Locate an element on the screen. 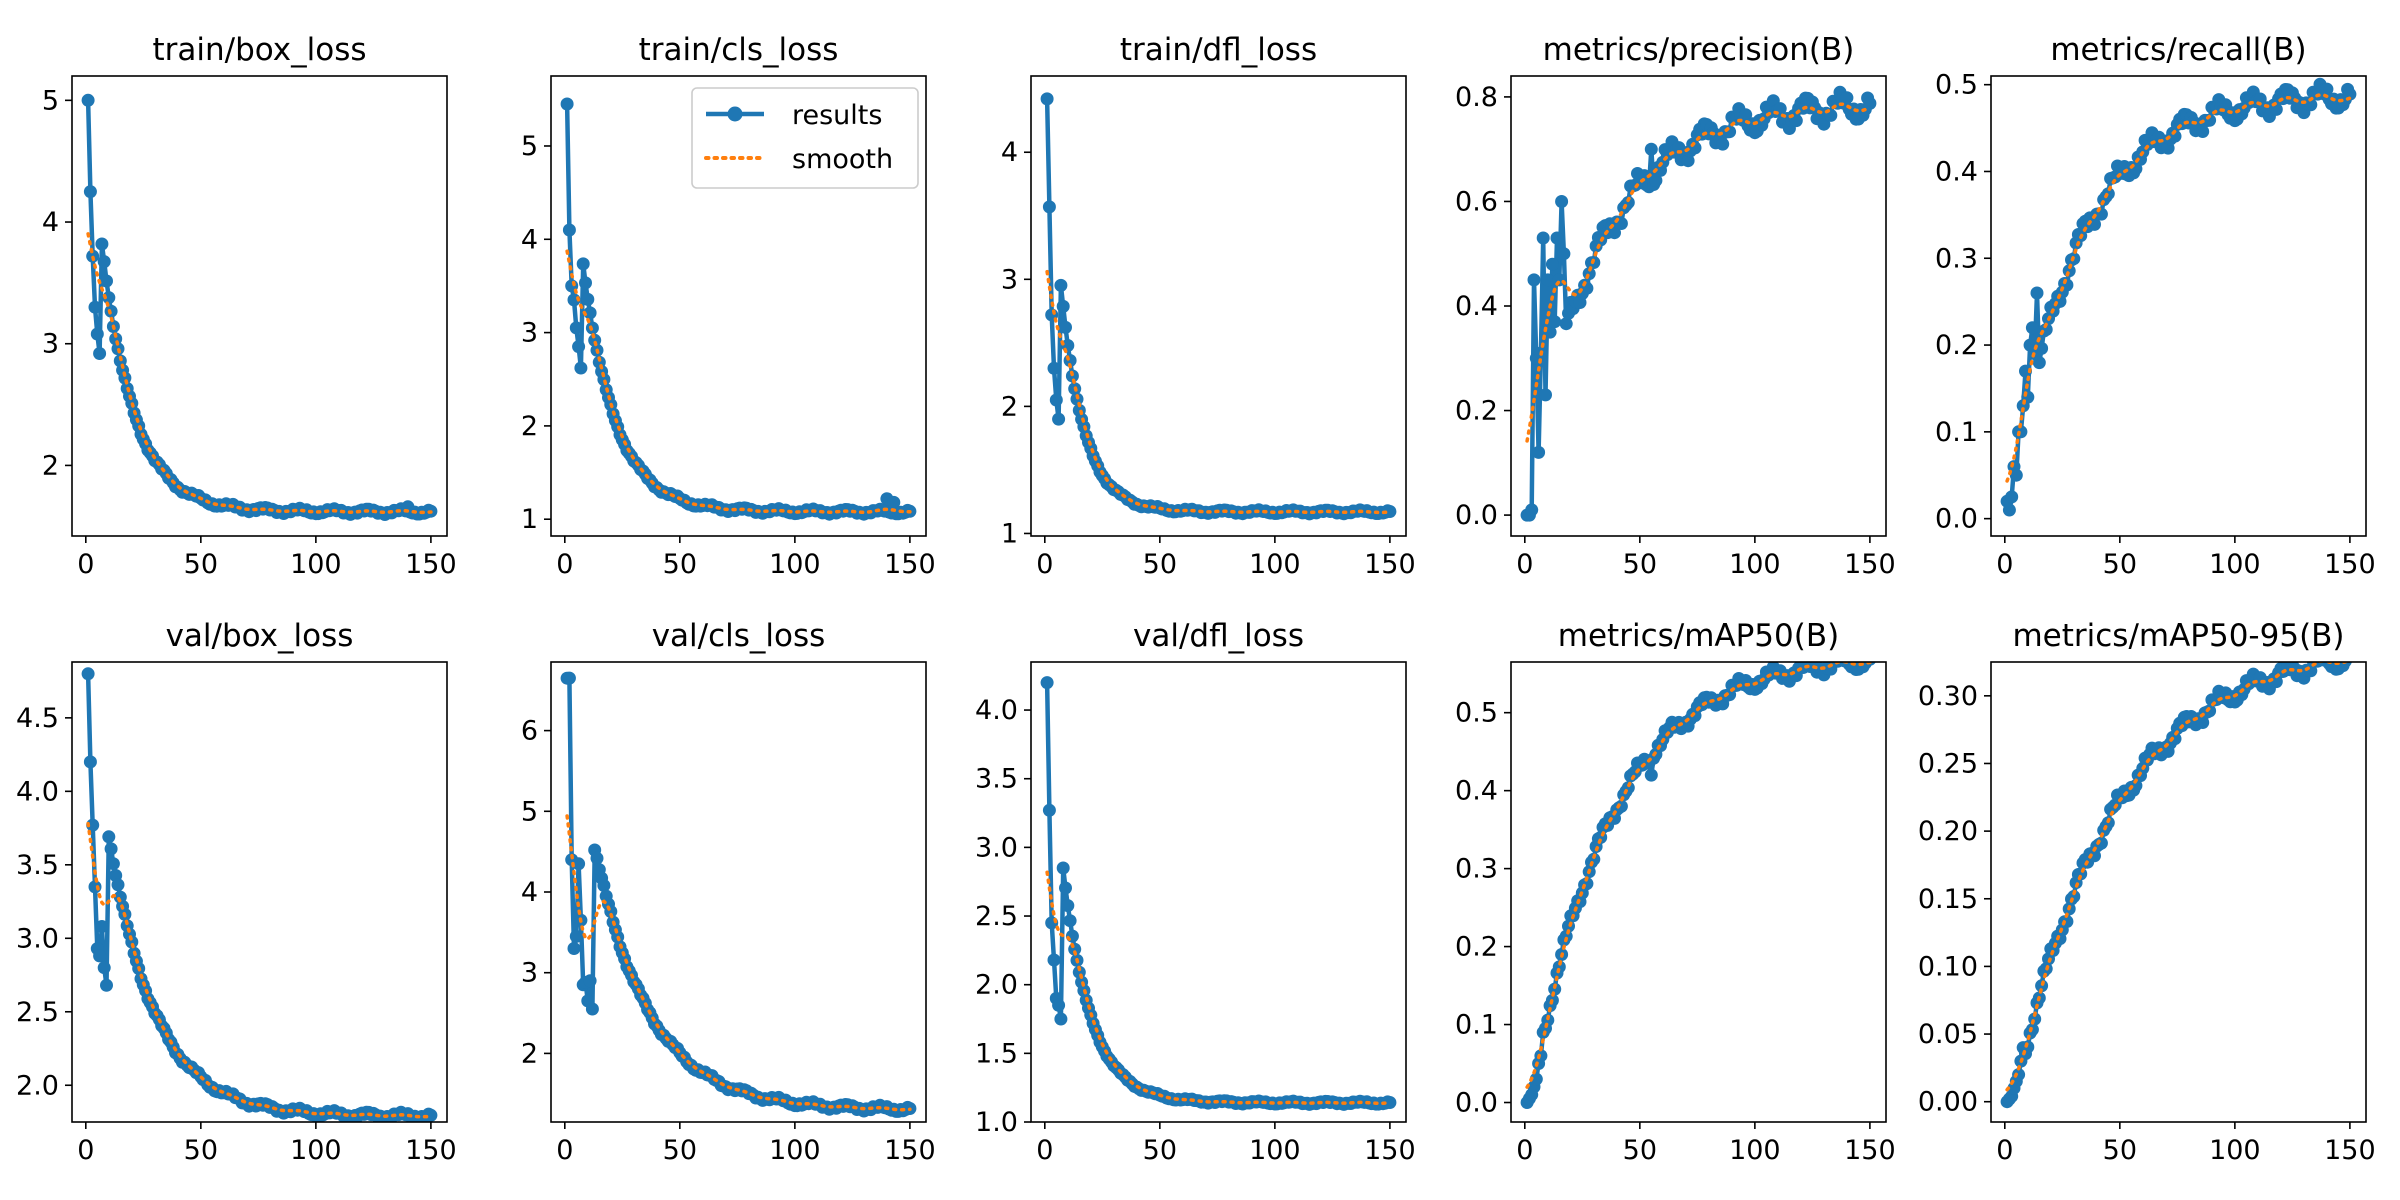 The width and height of the screenshot is (2400, 1200). y-tick-label: 4.0 is located at coordinates (996, 710).